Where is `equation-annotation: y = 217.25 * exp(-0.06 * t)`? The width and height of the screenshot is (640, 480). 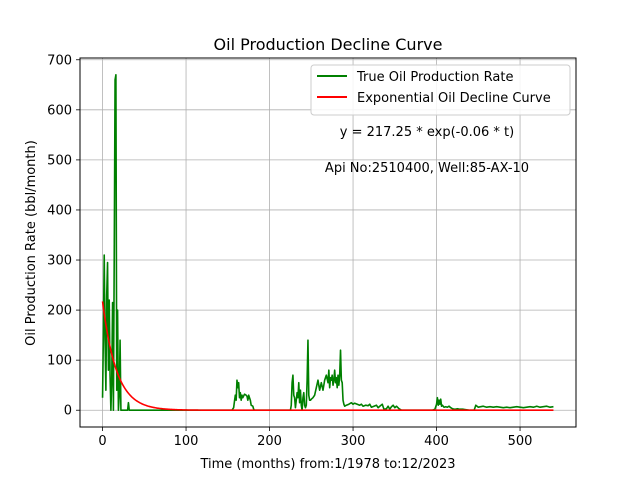
equation-annotation: y = 217.25 * exp(-0.06 * t) is located at coordinates (427, 132).